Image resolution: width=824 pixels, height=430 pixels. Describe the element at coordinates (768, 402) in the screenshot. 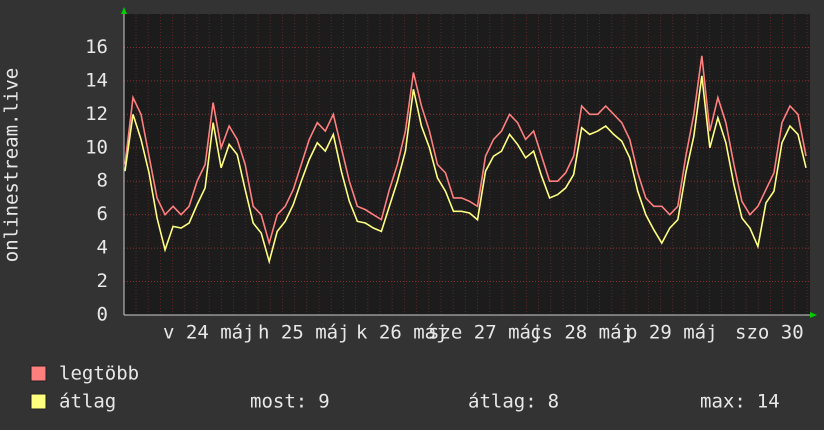

I see `stat-value: 14` at that location.